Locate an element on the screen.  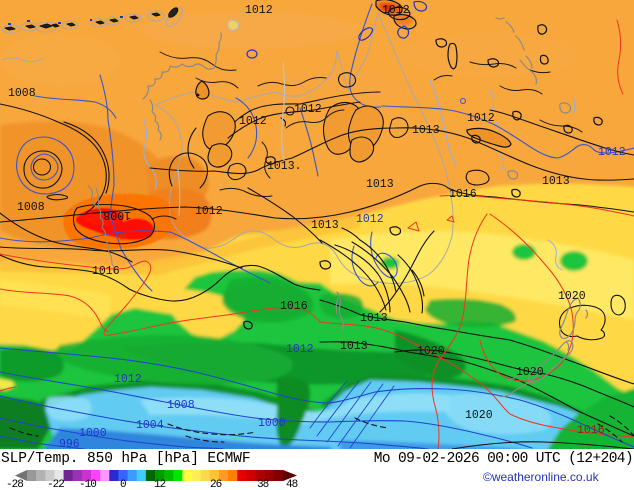
svg-text: 996 is located at coordinates (69, 443).